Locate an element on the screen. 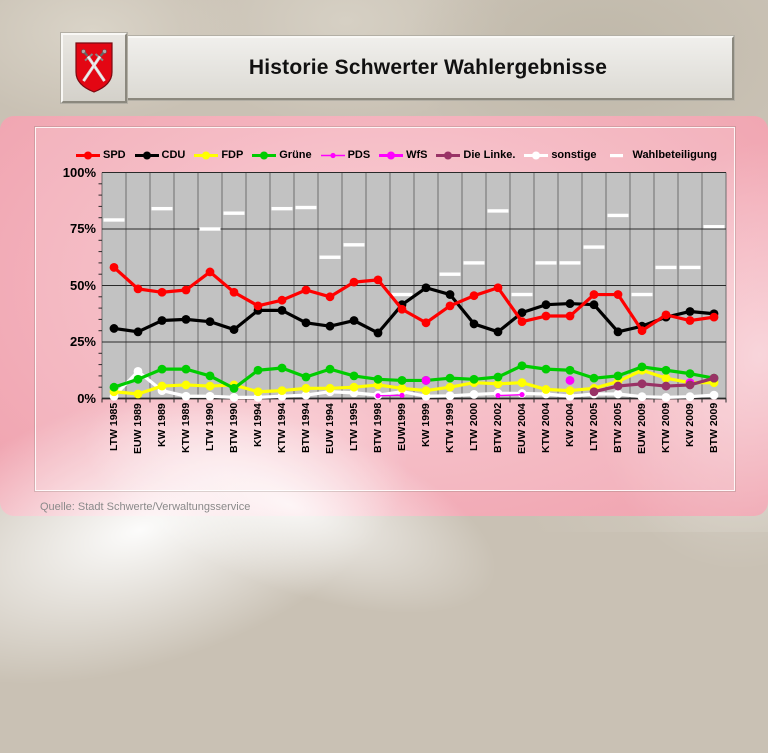  y-axis-label: 25% is located at coordinates (82, 341).